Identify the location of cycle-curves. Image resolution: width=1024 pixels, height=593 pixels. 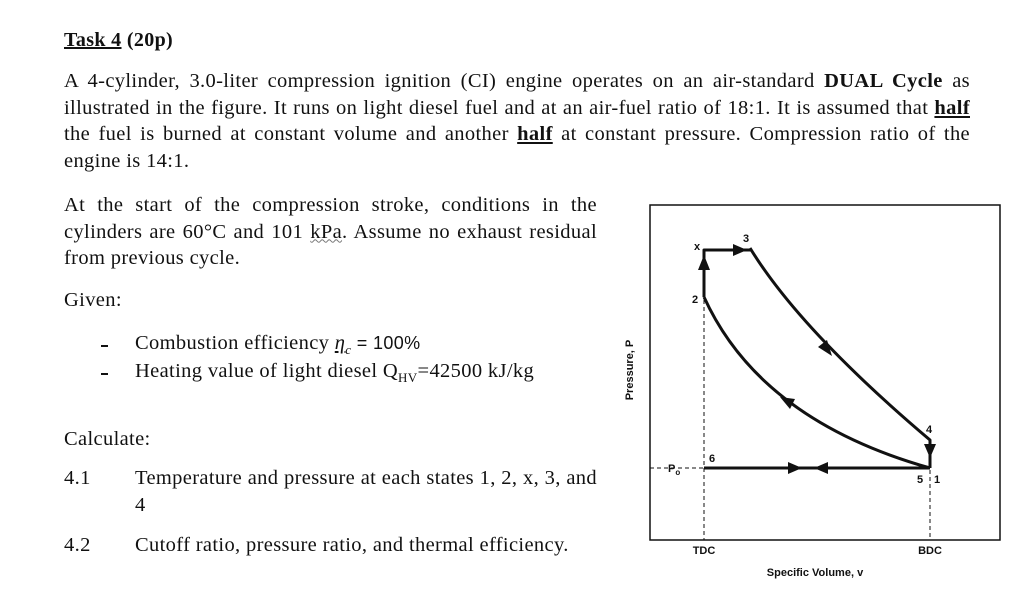
(817, 358).